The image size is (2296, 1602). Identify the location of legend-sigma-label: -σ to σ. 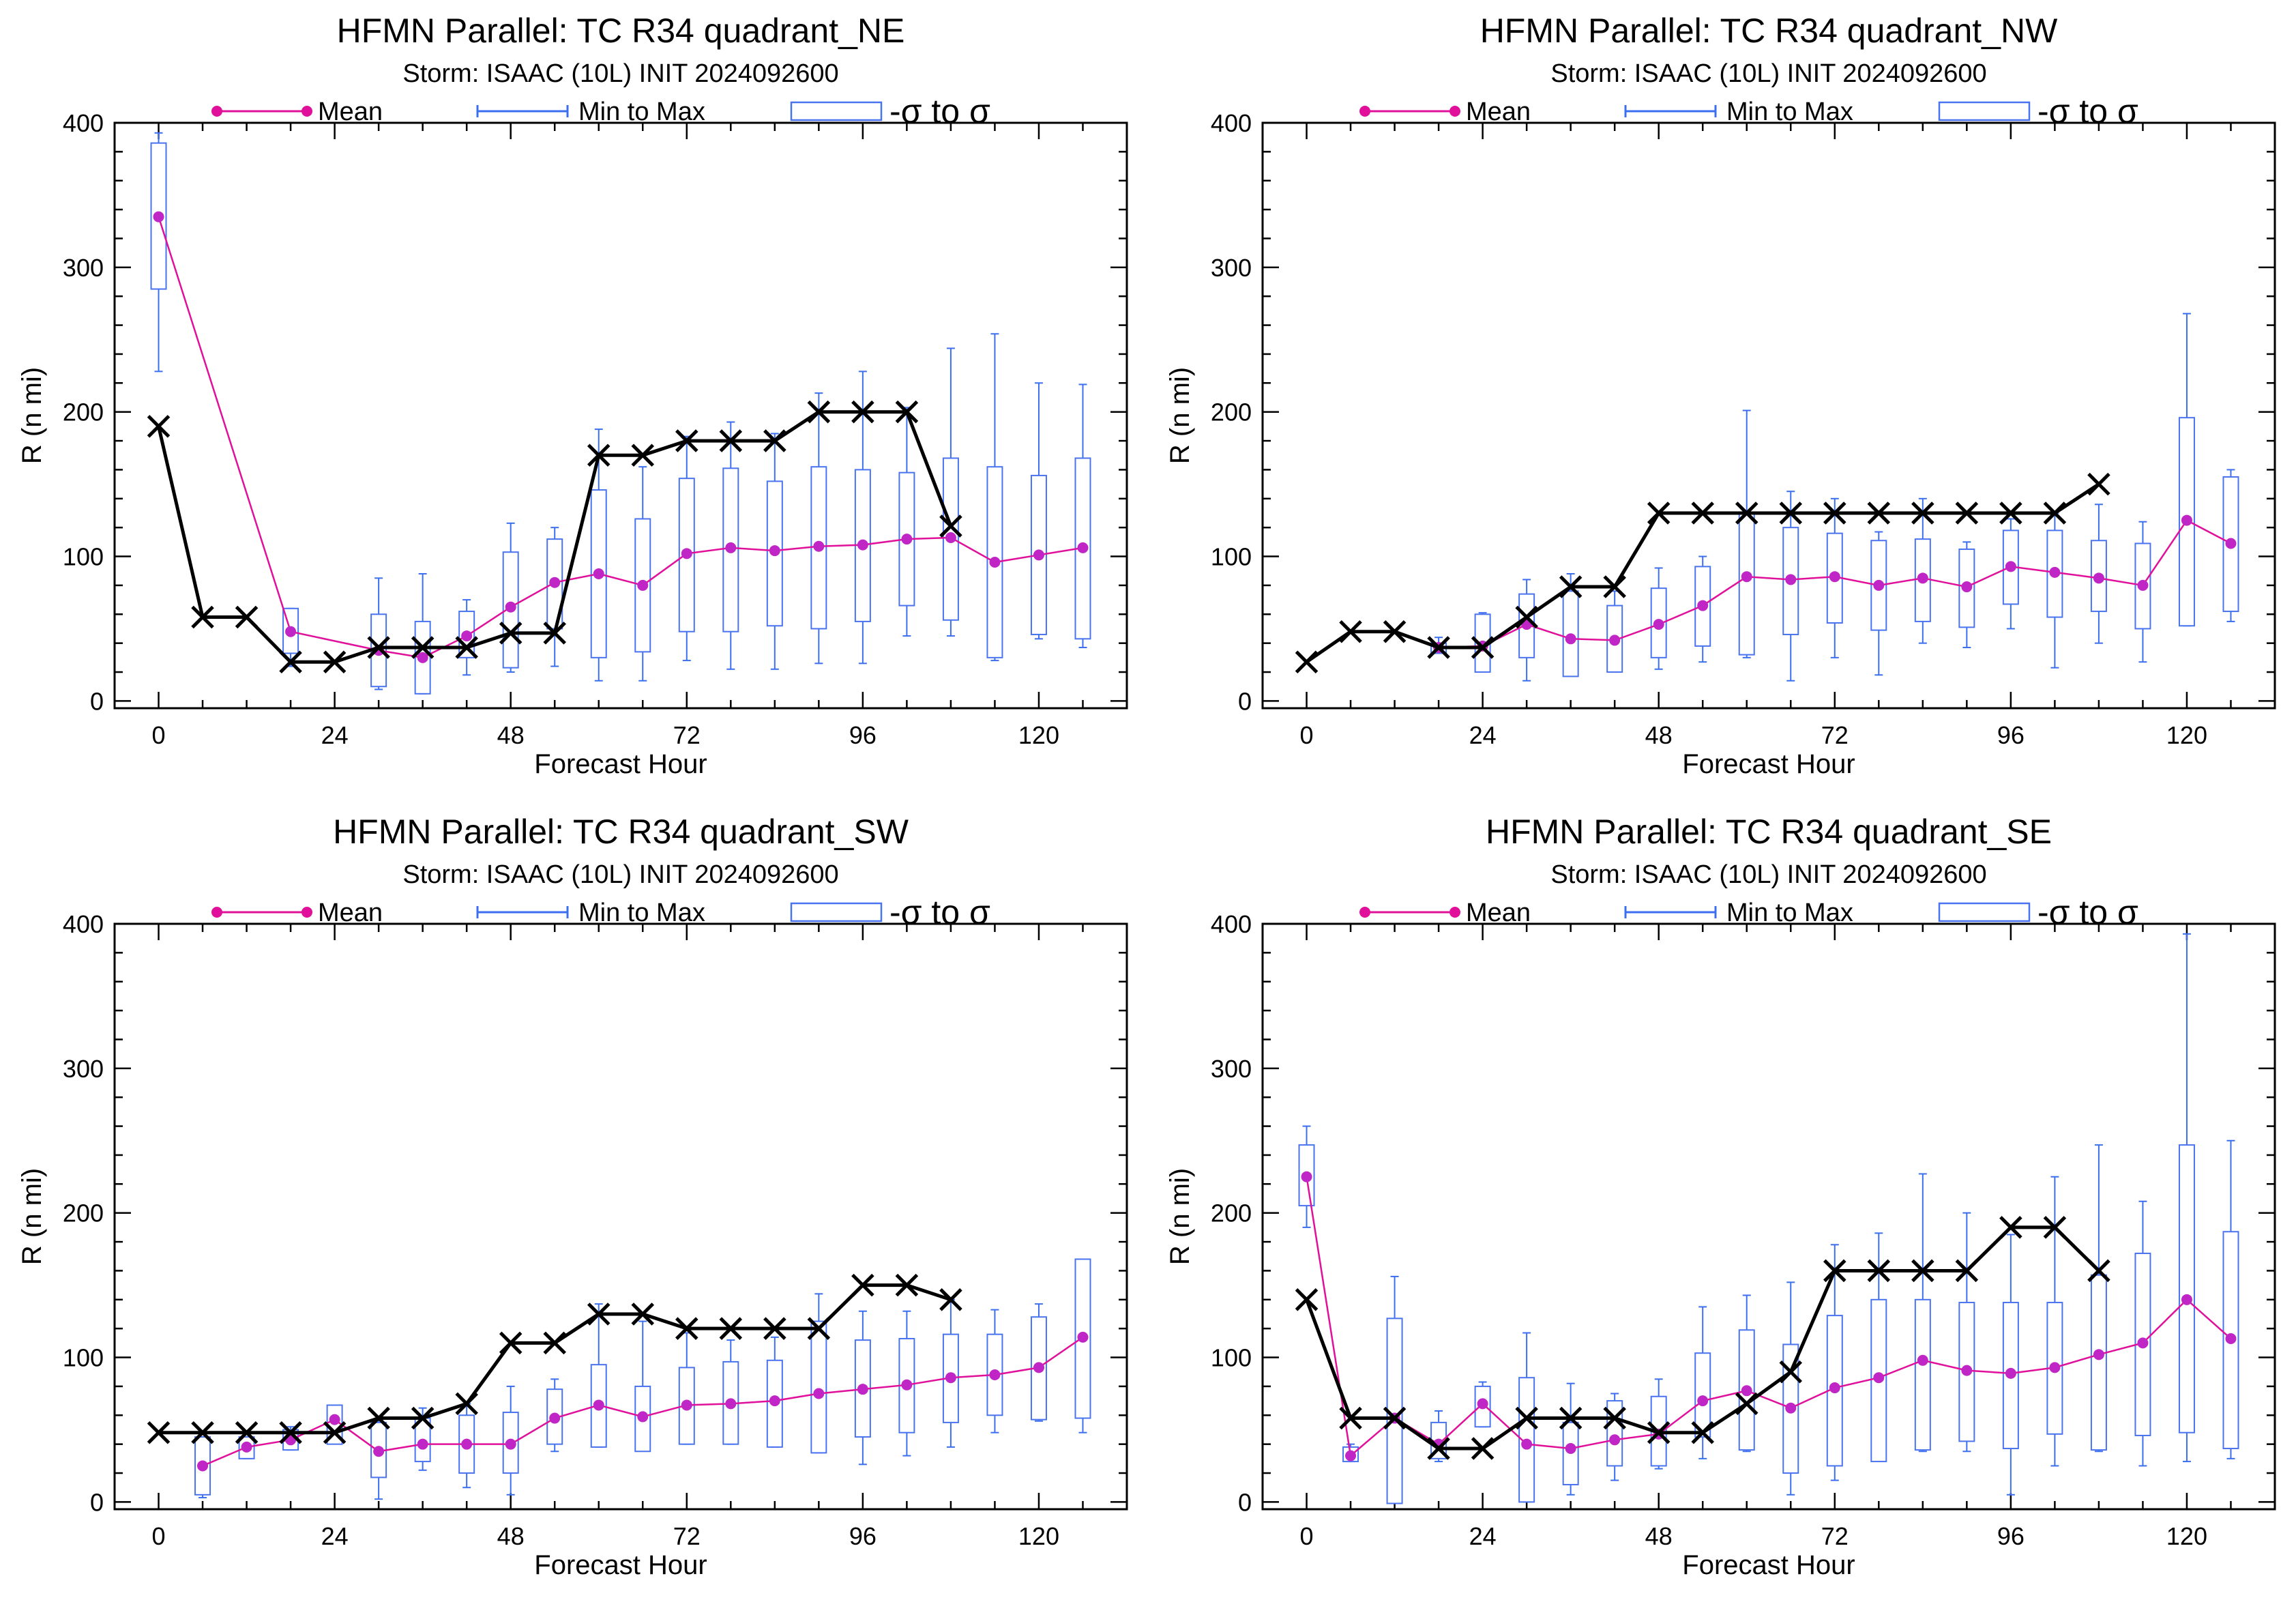
(940, 912).